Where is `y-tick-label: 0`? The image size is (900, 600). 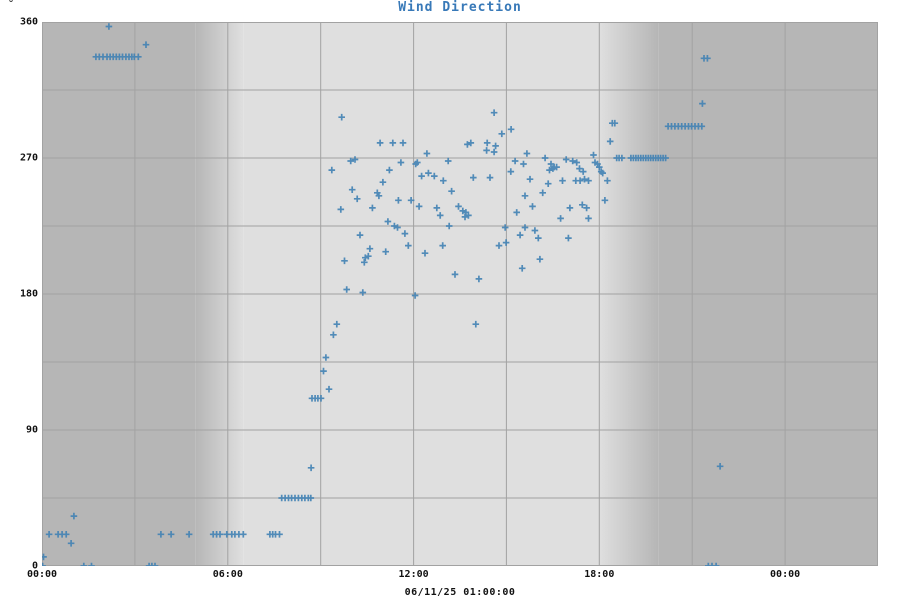
y-tick-label: 0 is located at coordinates (34, 566).